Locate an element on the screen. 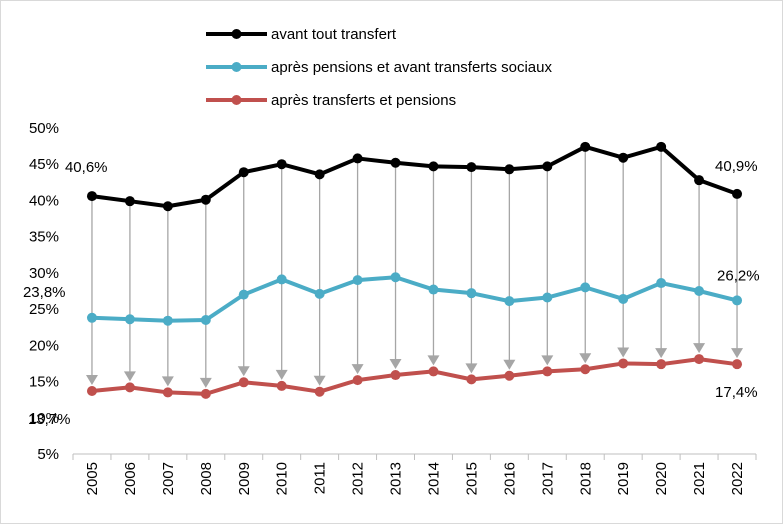  data-label: 40,6% is located at coordinates (86, 167).